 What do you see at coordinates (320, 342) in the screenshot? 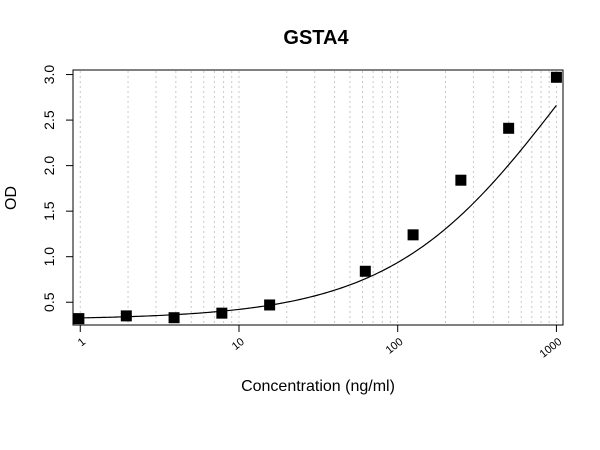
I see `x-axis: 1 10 100 1000` at bounding box center [320, 342].